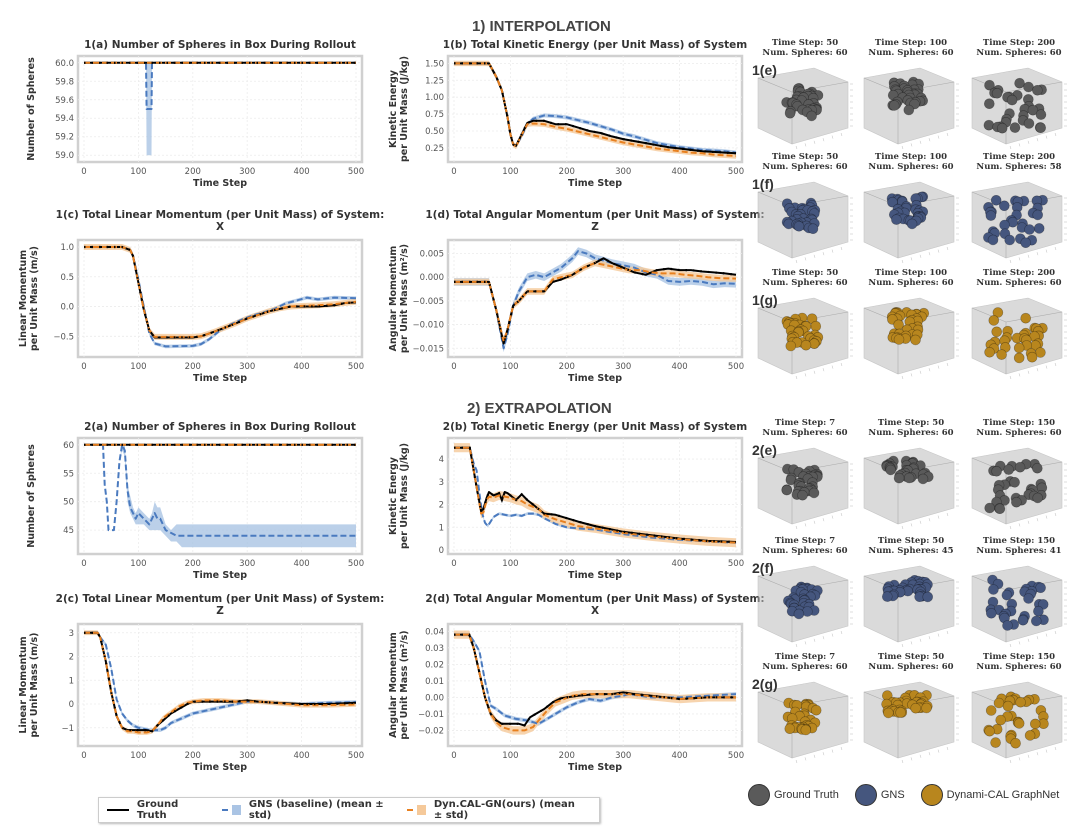 The width and height of the screenshot is (1080, 831). What do you see at coordinates (432, 278) in the screenshot?
I see `y-tick-label: 0.000` at bounding box center [432, 278].